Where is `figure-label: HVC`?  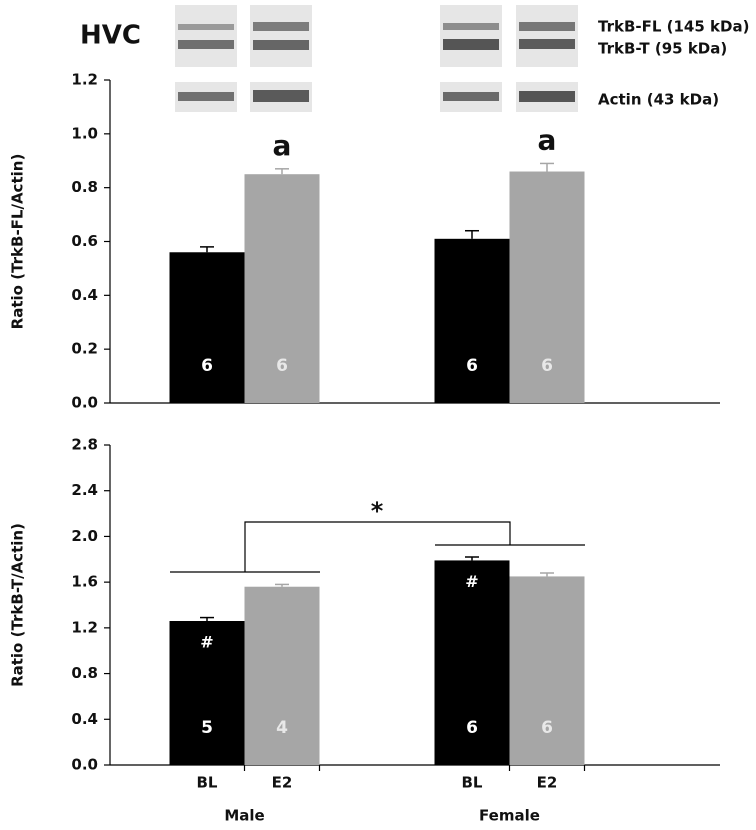 figure-label: HVC is located at coordinates (110, 36).